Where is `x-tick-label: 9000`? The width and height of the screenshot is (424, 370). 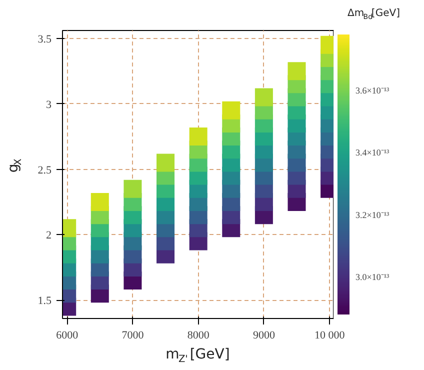
x-tick-label: 9000 is located at coordinates (264, 336).